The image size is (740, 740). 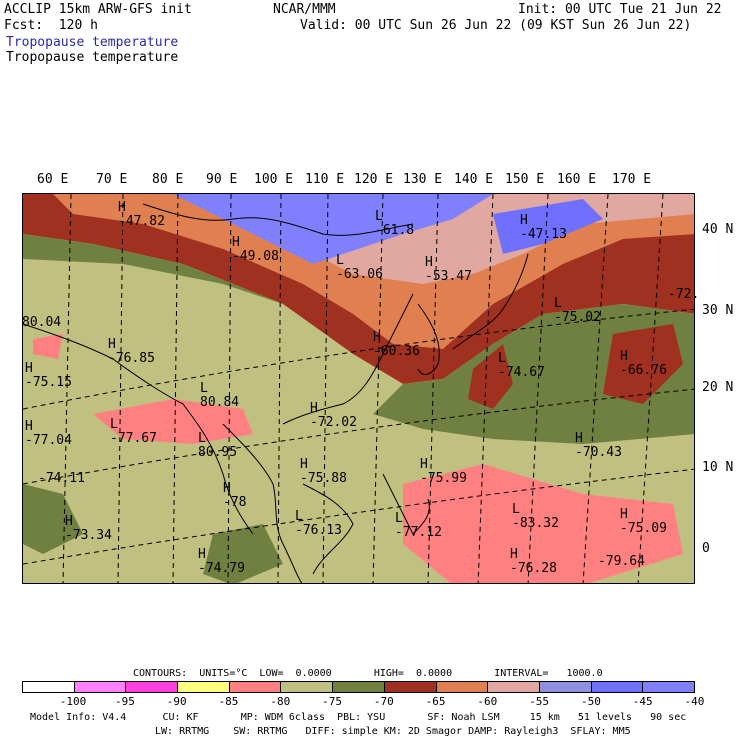 What do you see at coordinates (448, 270) in the screenshot?
I see `extremum-label: H -53.47` at bounding box center [448, 270].